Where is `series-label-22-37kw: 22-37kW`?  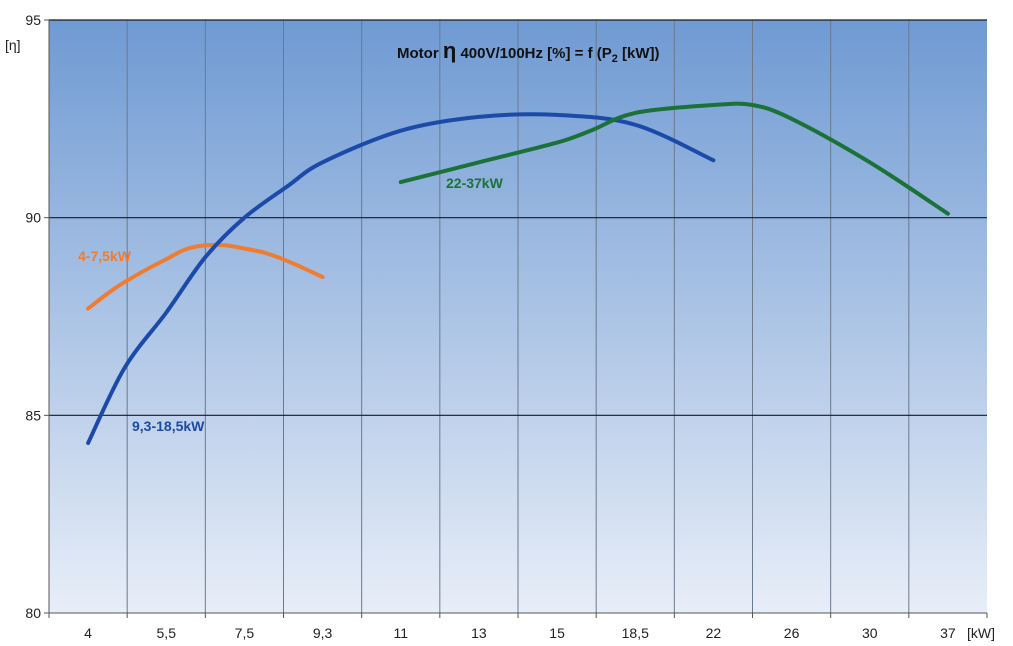
series-label-22-37kw: 22-37kW is located at coordinates (475, 183).